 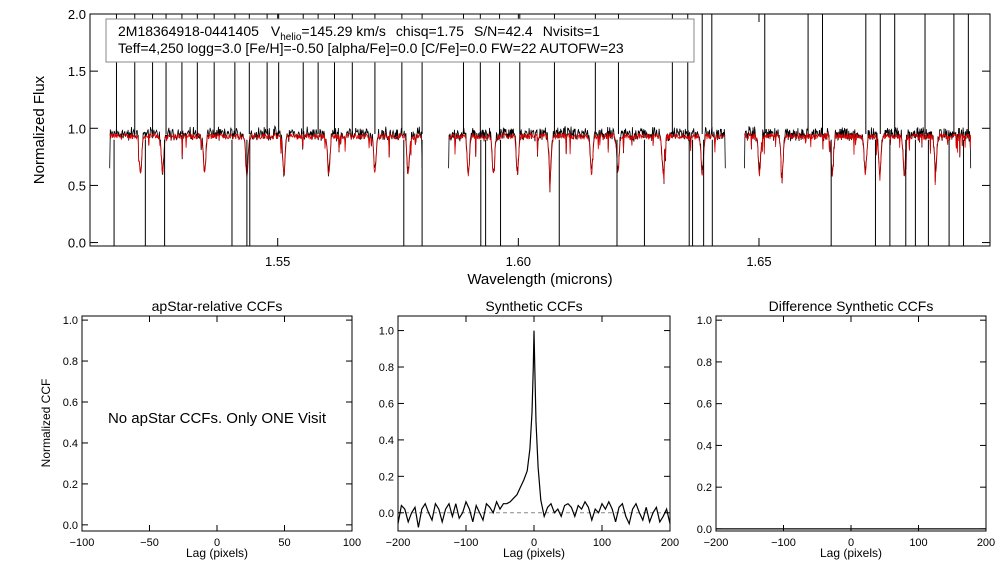 I want to click on ccf-difference-title: Difference Synthetic CCFs, so click(x=851, y=306).